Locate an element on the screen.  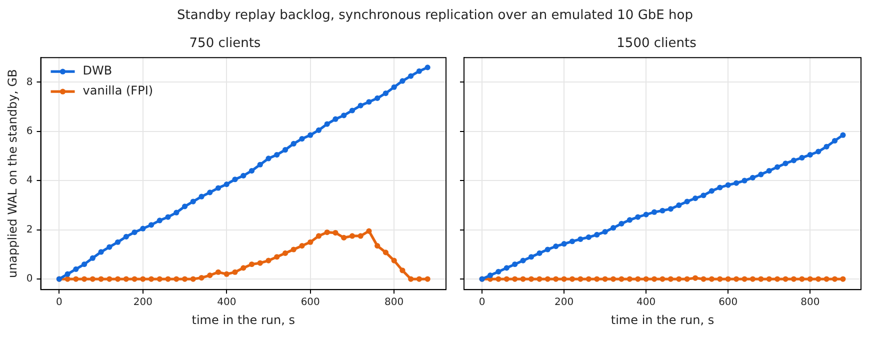
y-tick-label: 6 is located at coordinates (29, 131).